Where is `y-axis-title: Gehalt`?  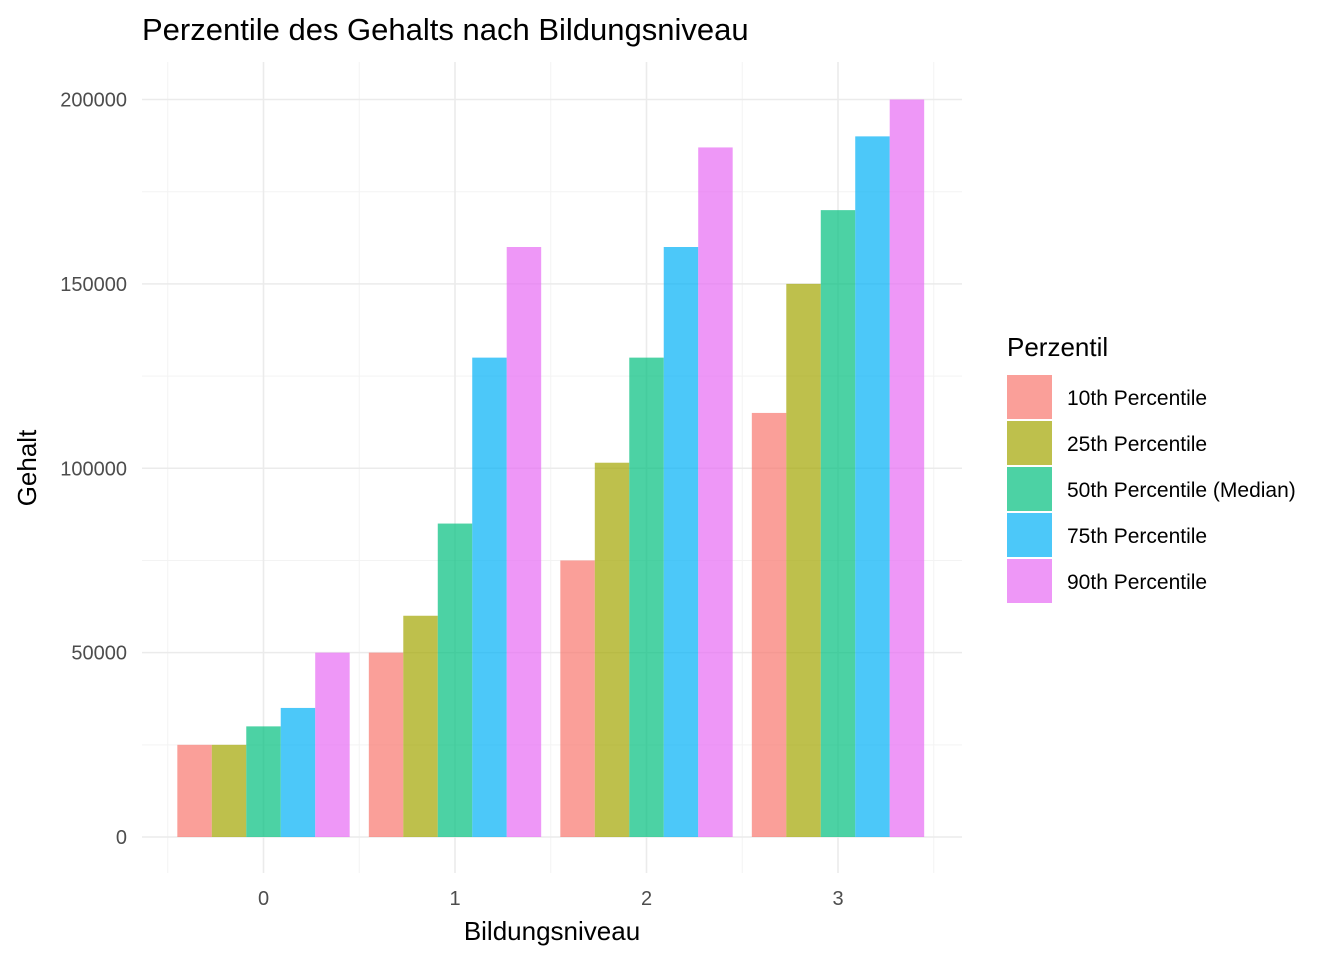
y-axis-title: Gehalt is located at coordinates (27, 467).